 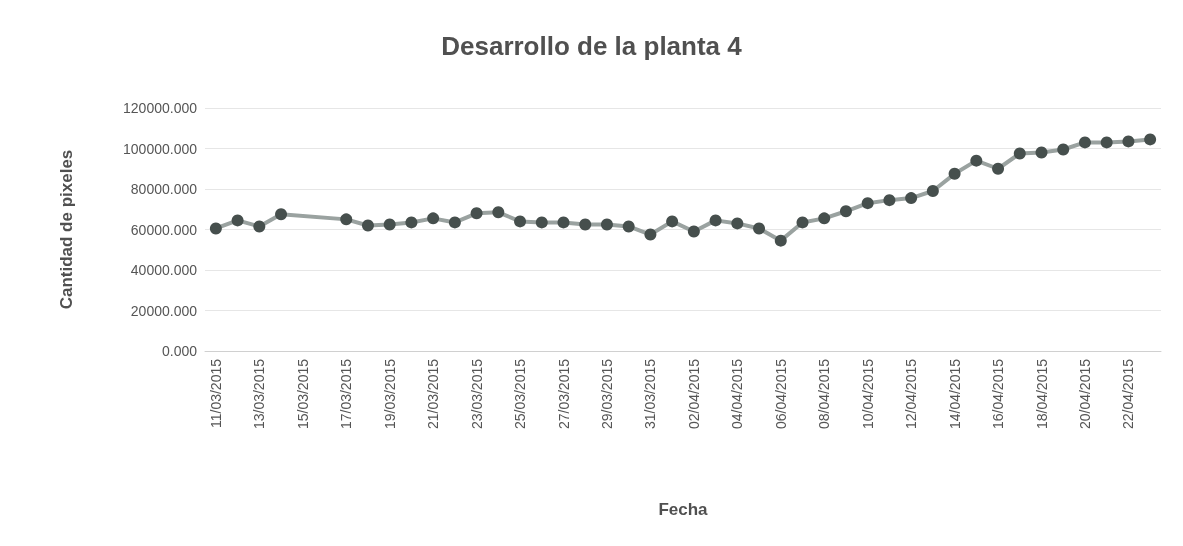 I want to click on y-tick-label: 40000.000, so click(x=164, y=270).